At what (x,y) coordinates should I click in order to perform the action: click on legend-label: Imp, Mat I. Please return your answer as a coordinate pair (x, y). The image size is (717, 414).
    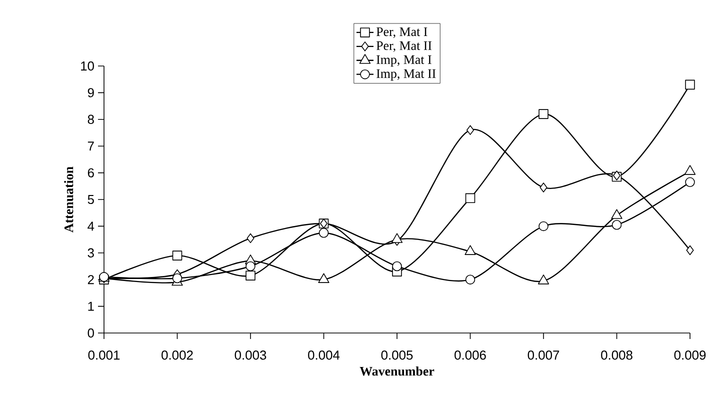
    Looking at the image, I should click on (404, 61).